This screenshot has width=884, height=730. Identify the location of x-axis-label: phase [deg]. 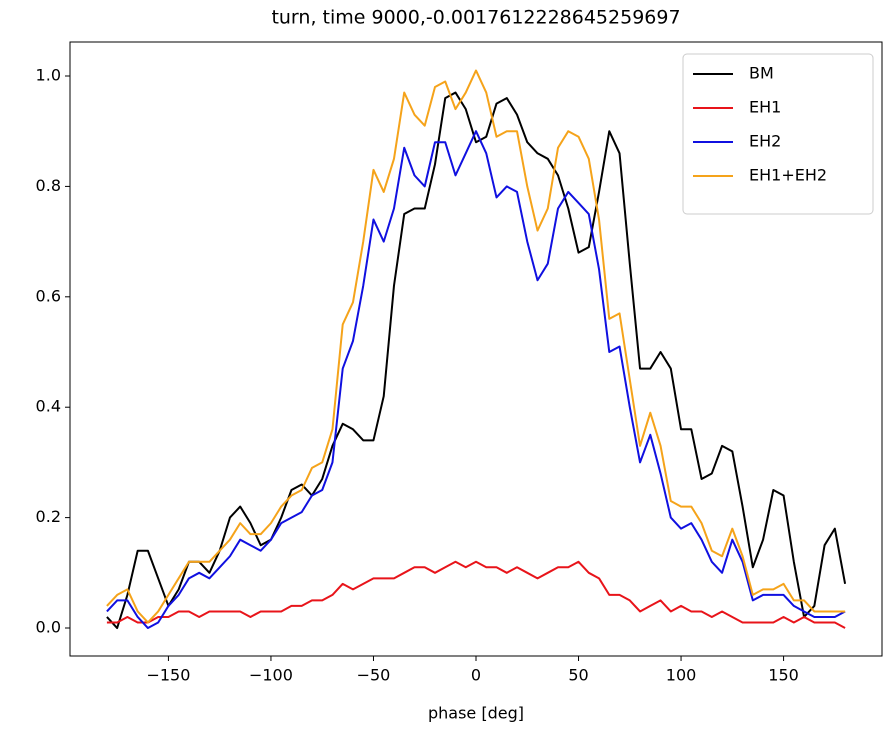
(476, 713).